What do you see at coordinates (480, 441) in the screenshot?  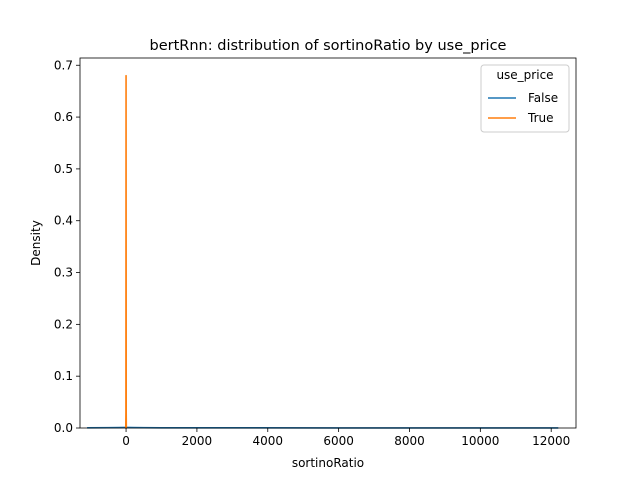 I see `x-tick-label: 10000` at bounding box center [480, 441].